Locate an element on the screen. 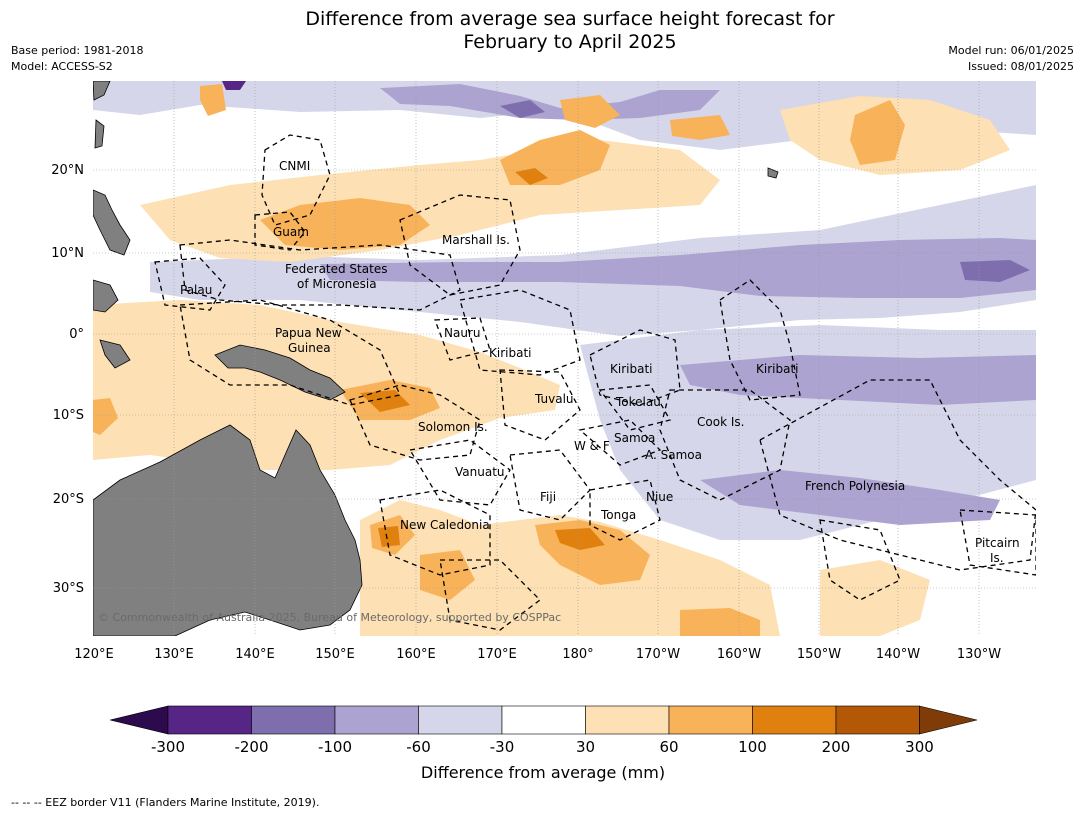  eez-newcal is located at coordinates (435, 532).